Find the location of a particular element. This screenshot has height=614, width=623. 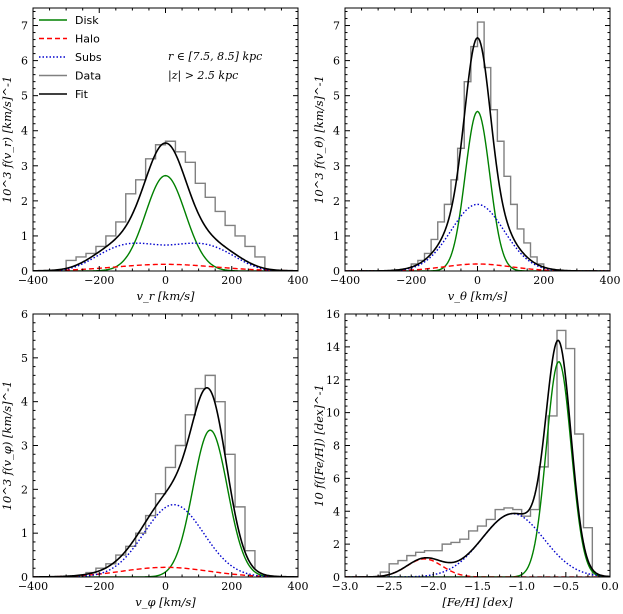

x-tick-label: −0.5 is located at coordinates (565, 586).